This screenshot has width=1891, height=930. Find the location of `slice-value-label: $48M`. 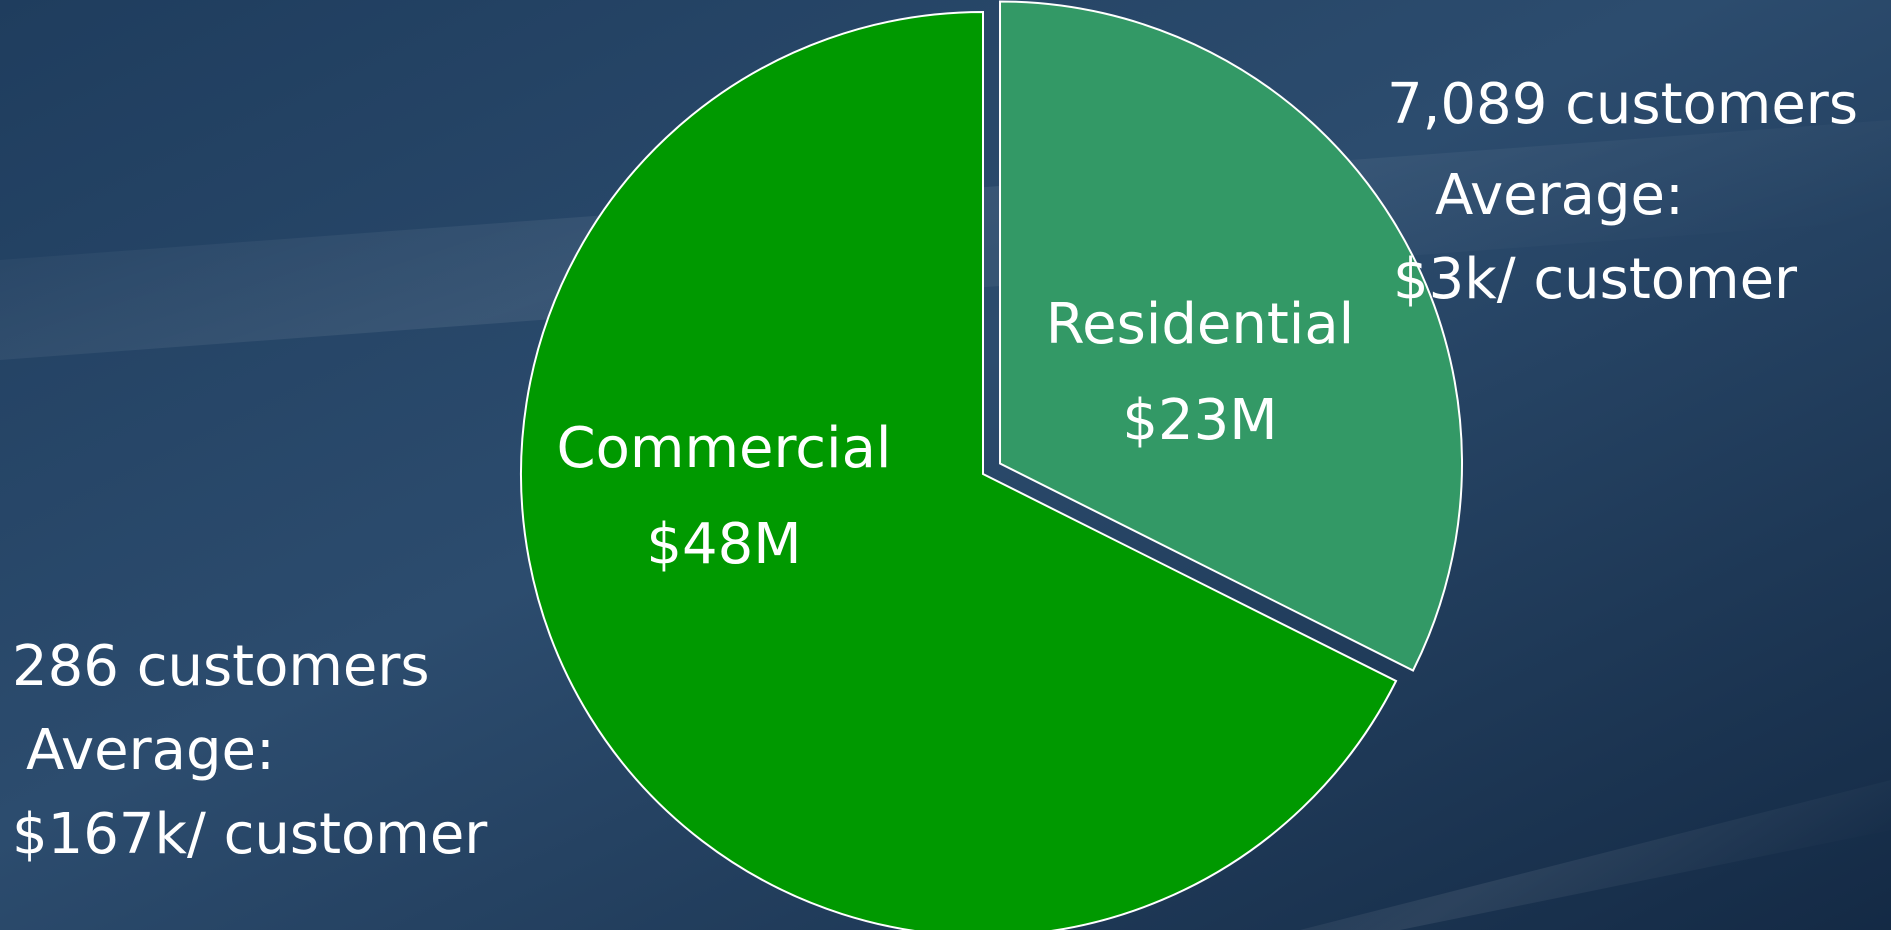

slice-value-label: $48M is located at coordinates (723, 544).